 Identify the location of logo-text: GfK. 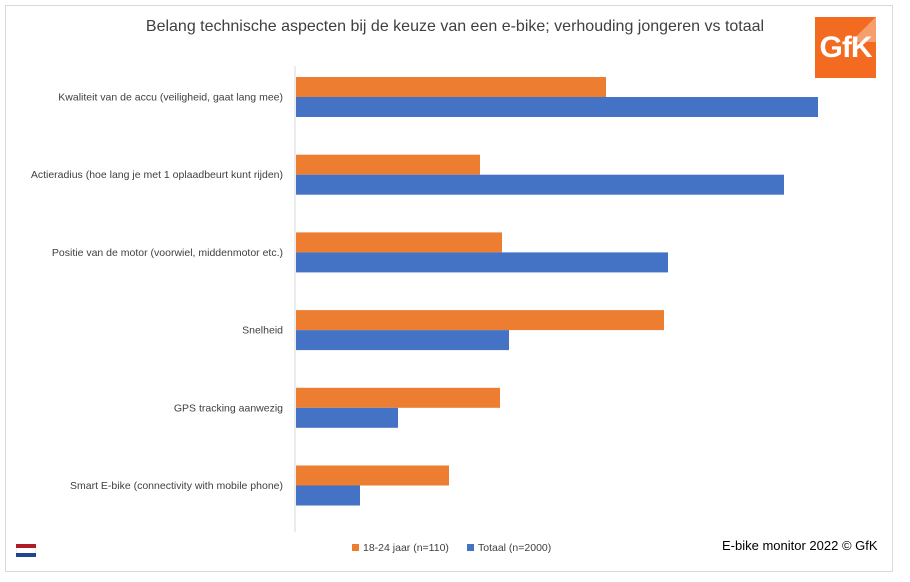
(846, 47).